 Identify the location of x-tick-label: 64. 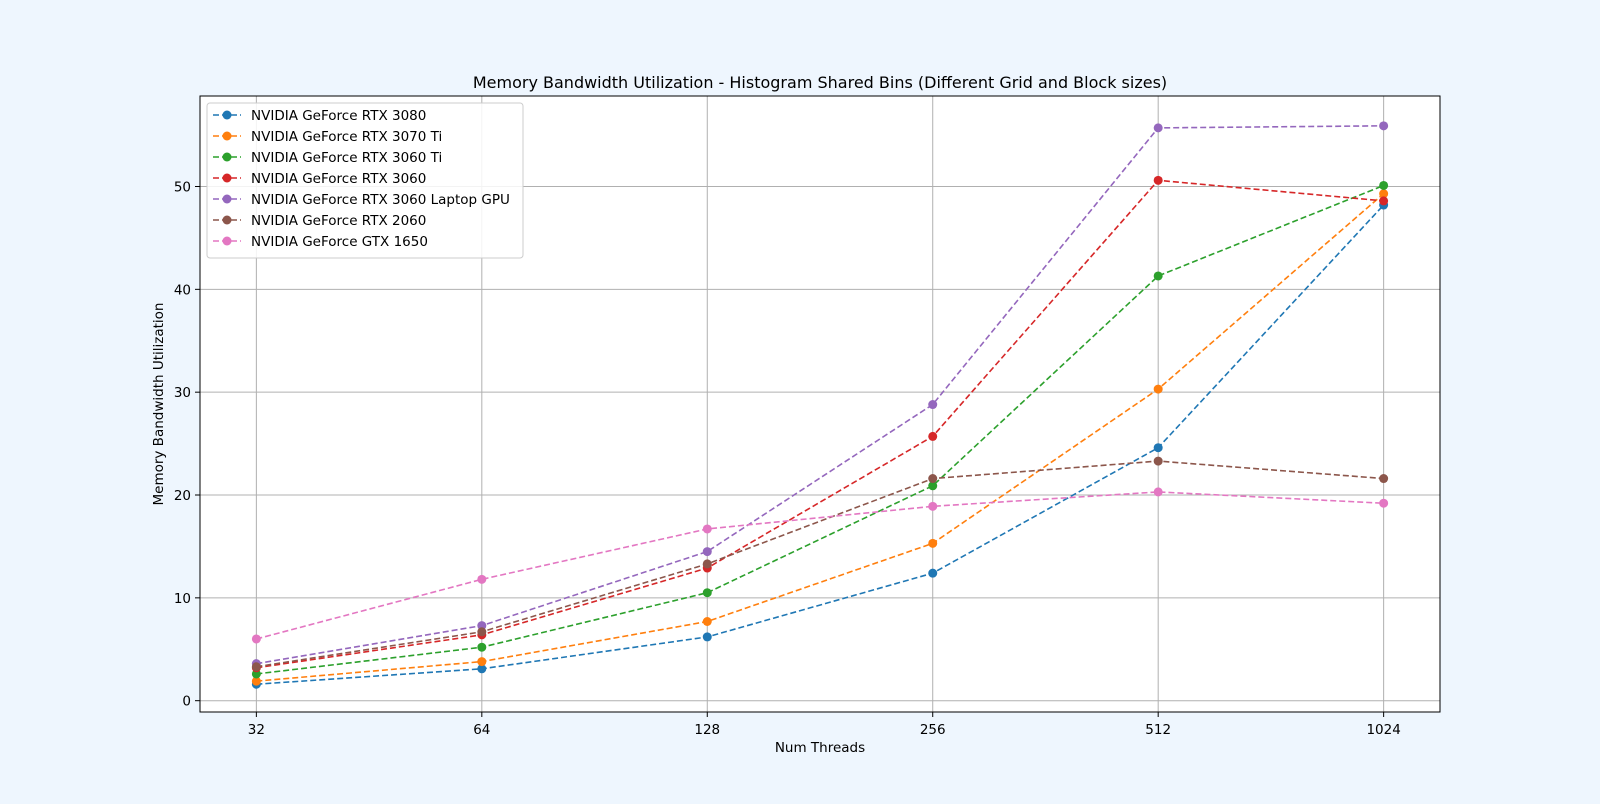
(481, 730).